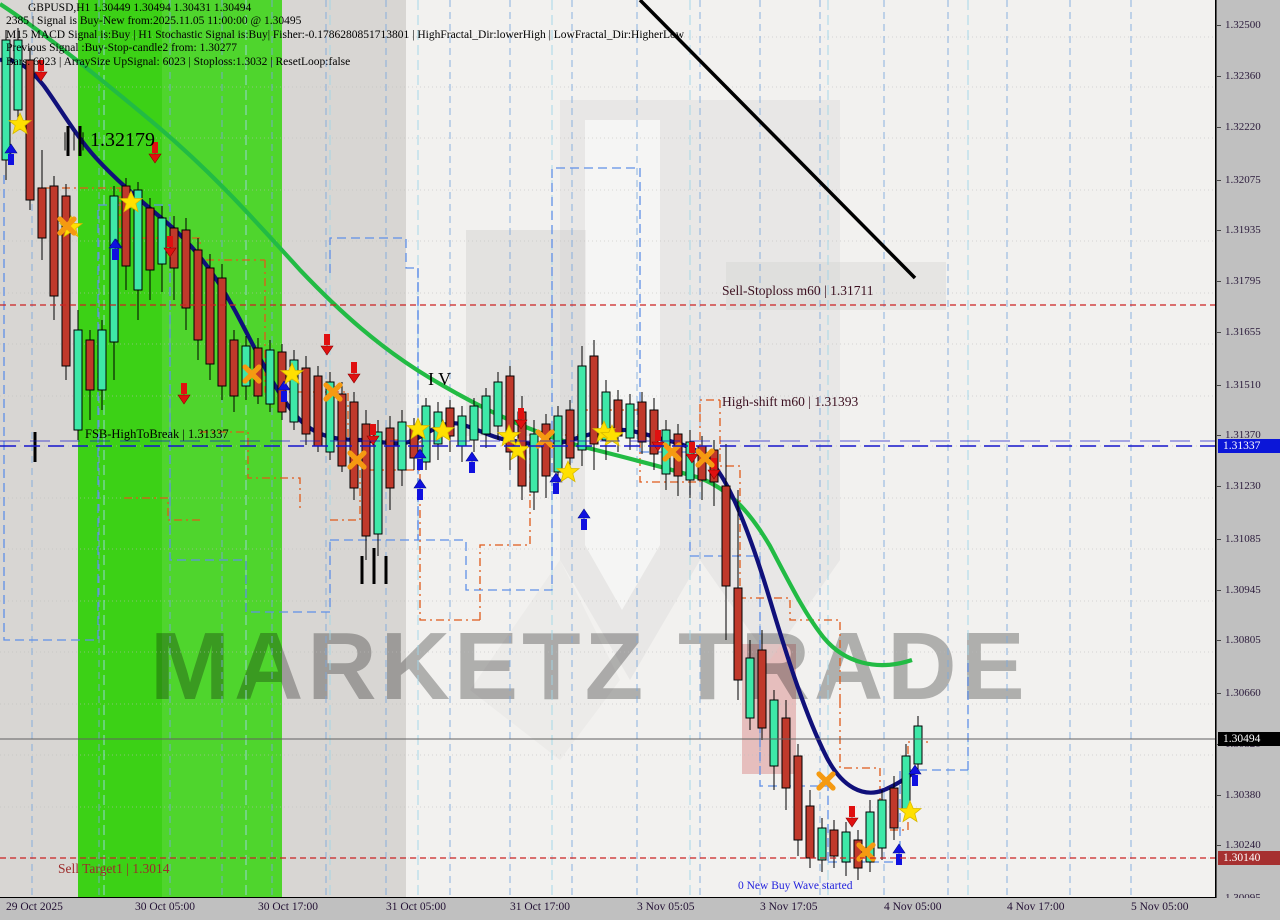 The height and width of the screenshot is (920, 1280). Describe the element at coordinates (790, 401) in the screenshot. I see `high-shift-label: High-shift m60 | 1.31393` at that location.